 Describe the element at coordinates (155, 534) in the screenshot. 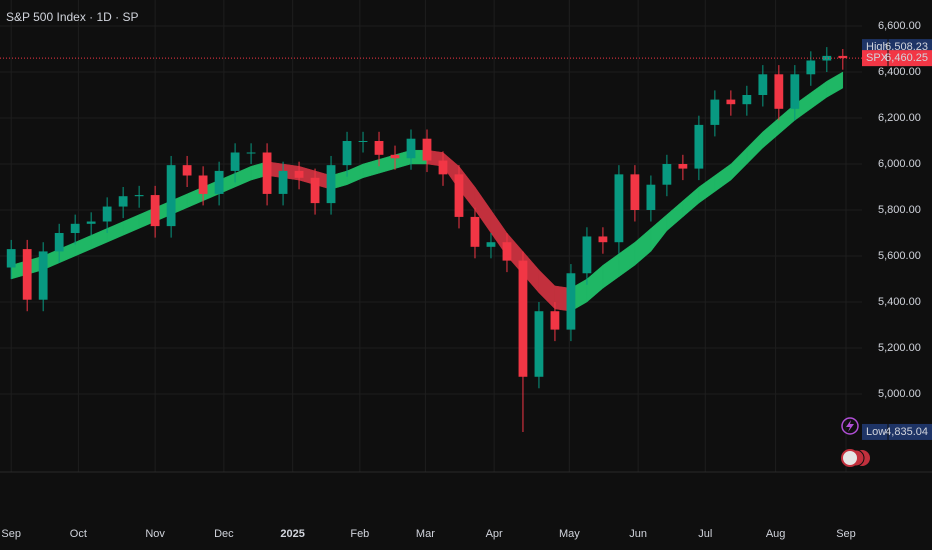

I see `x-tick-label: Nov` at that location.